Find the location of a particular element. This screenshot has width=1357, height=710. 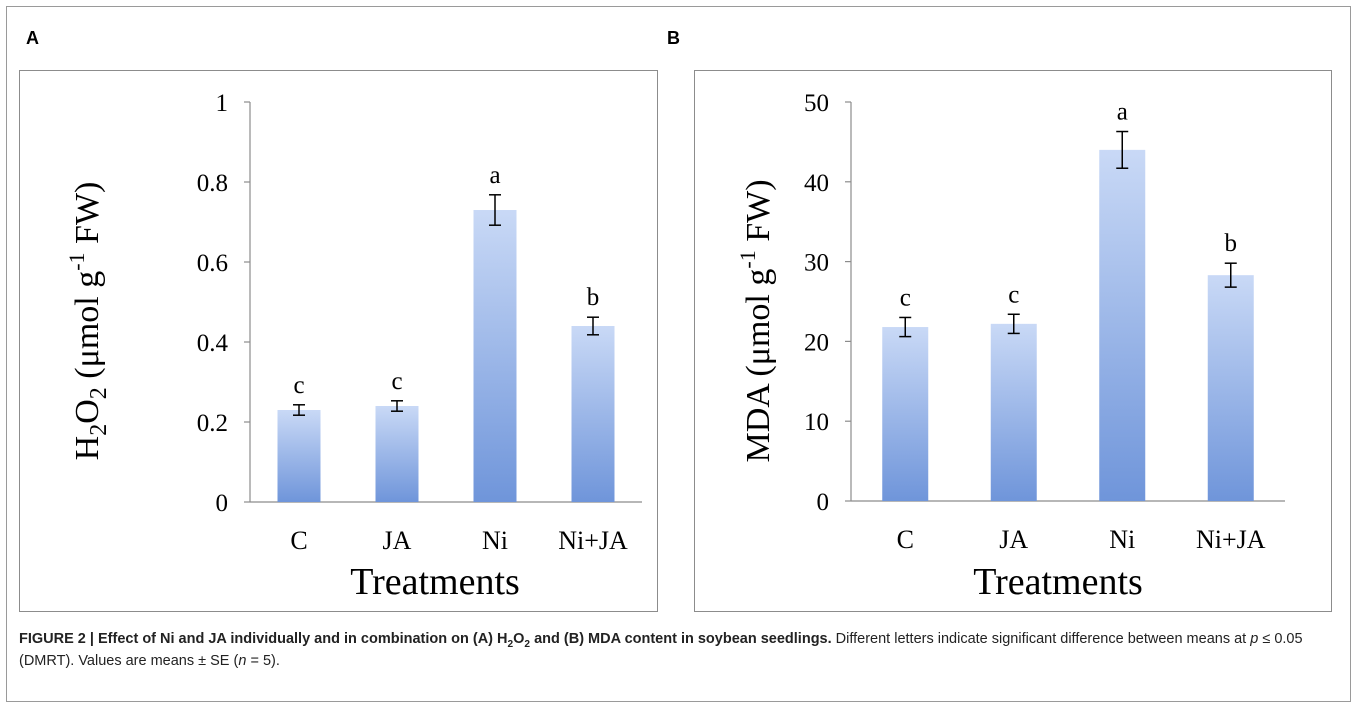

panel-b-label: B is located at coordinates (673, 38).